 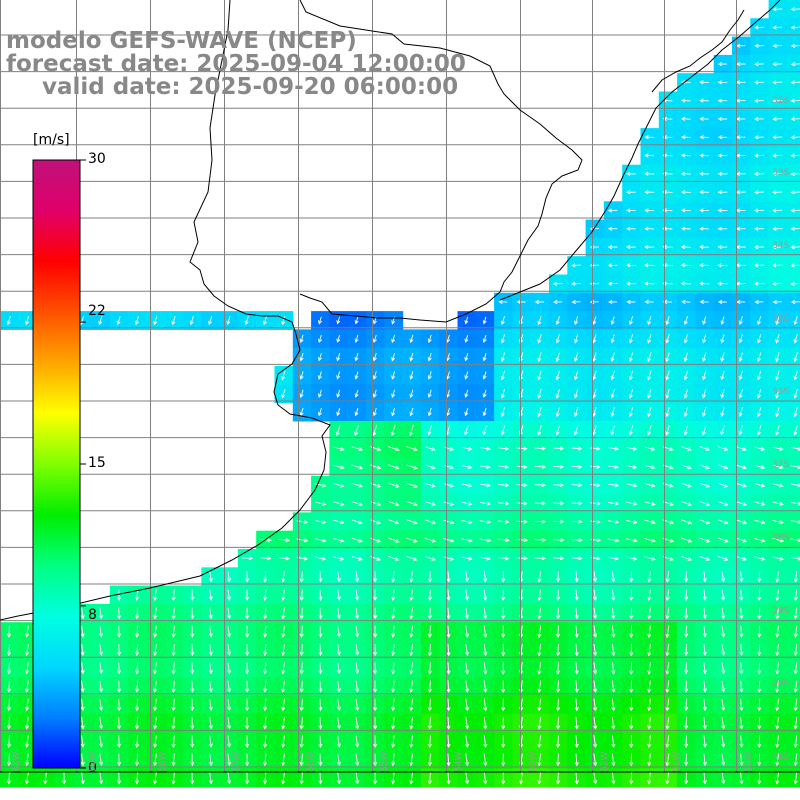 I want to click on lon-label: 61W, so click(x=17, y=761).